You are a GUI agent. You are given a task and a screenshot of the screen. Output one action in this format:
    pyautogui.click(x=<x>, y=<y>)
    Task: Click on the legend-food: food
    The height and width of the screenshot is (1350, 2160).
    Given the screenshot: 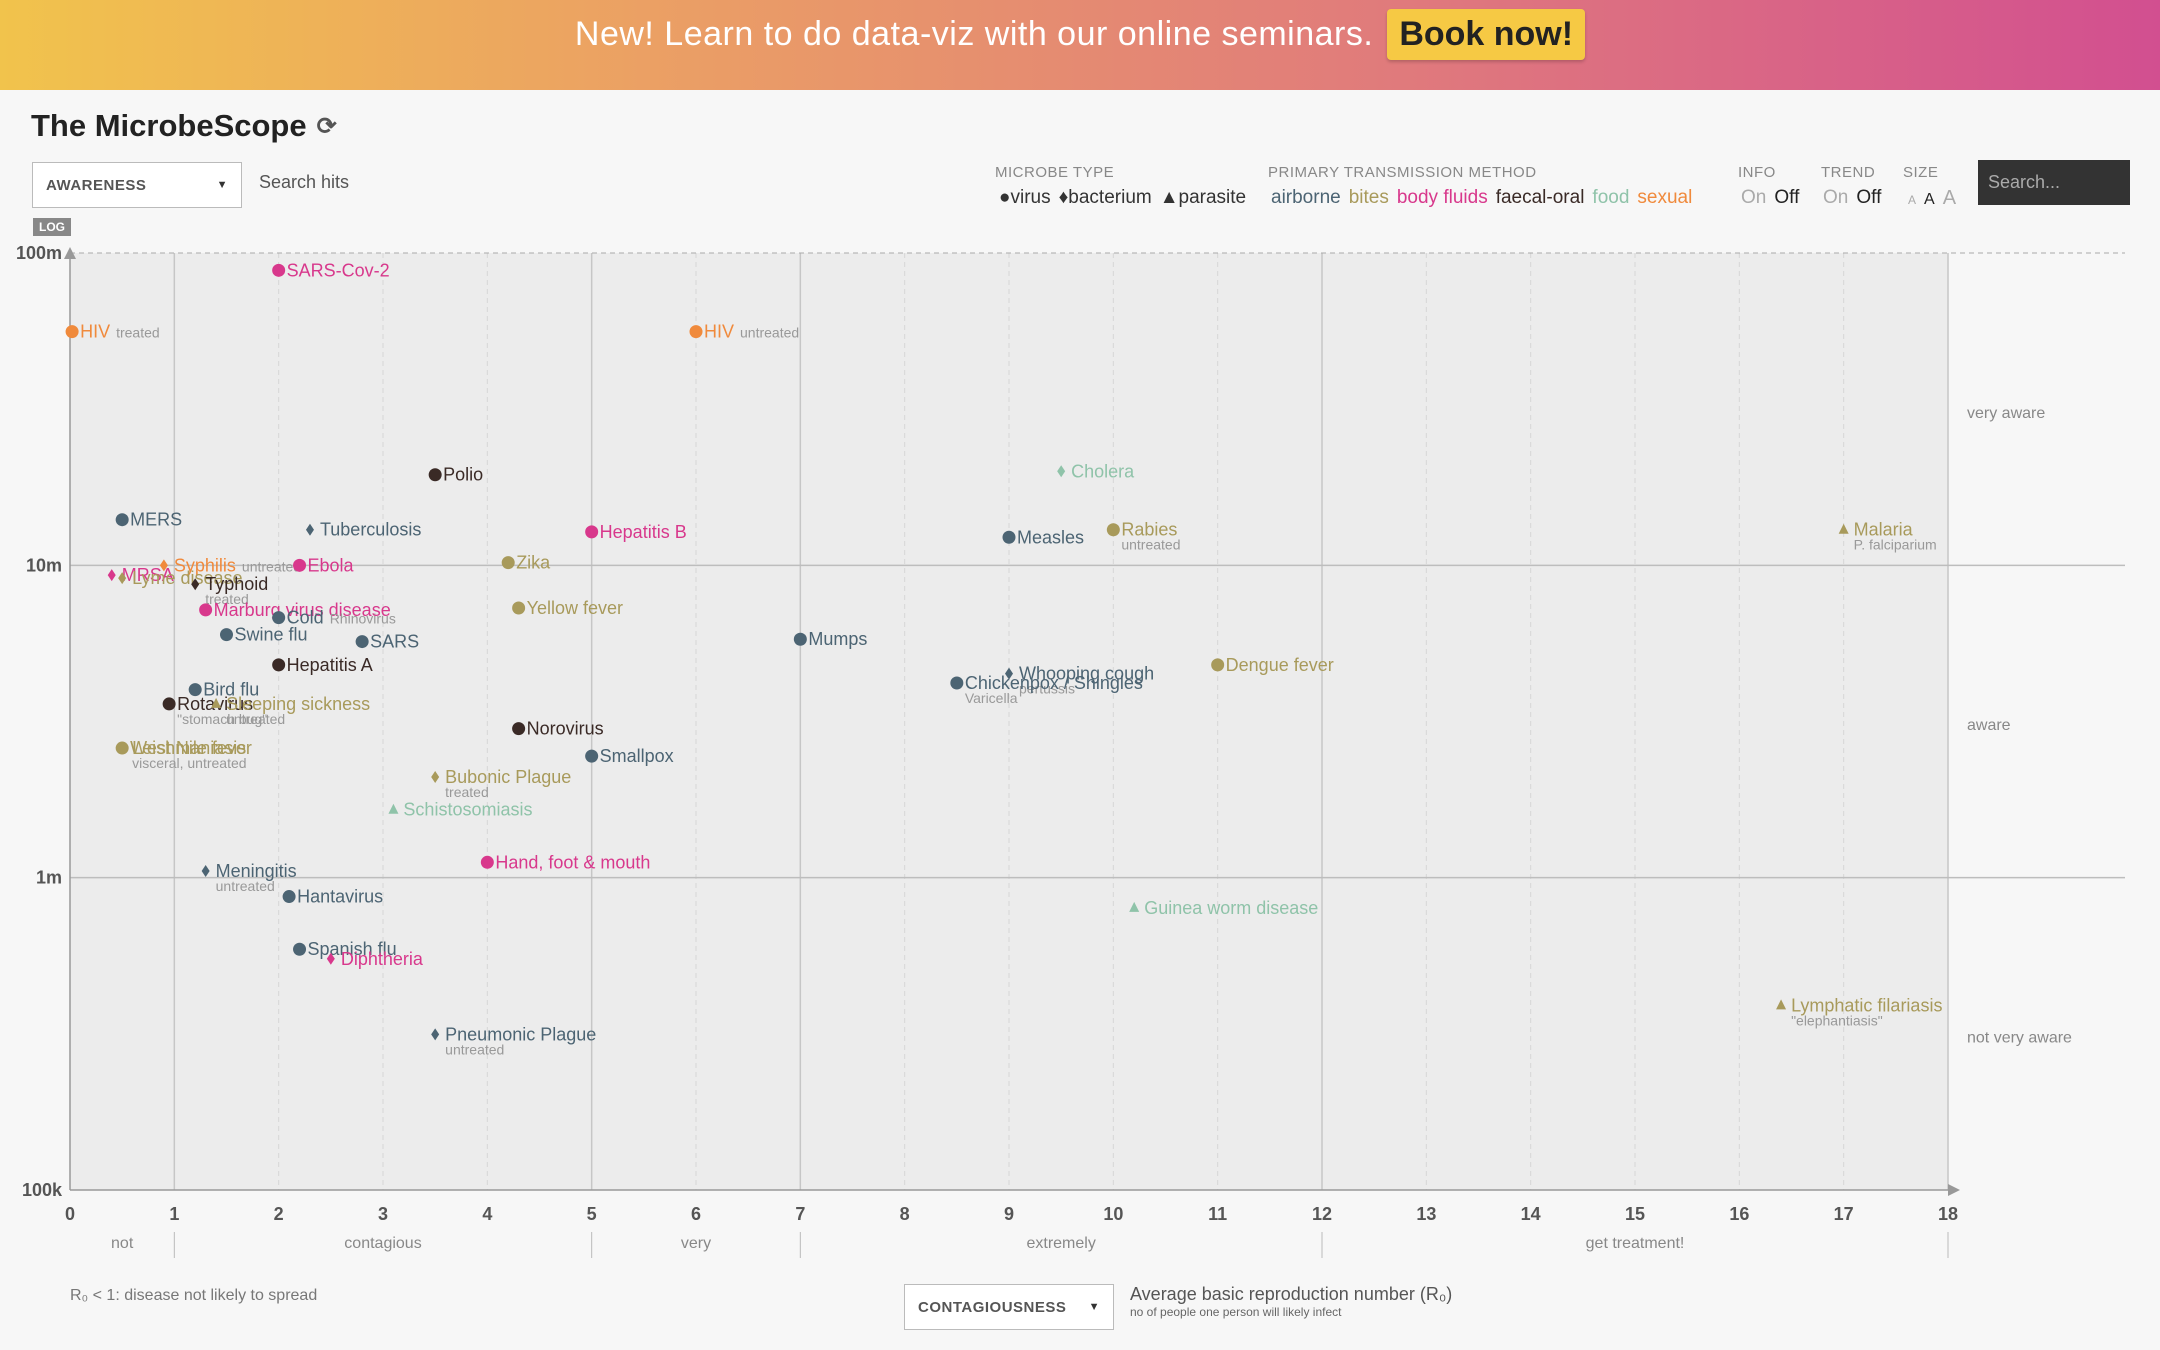 What is the action you would take?
    pyautogui.click(x=1611, y=197)
    